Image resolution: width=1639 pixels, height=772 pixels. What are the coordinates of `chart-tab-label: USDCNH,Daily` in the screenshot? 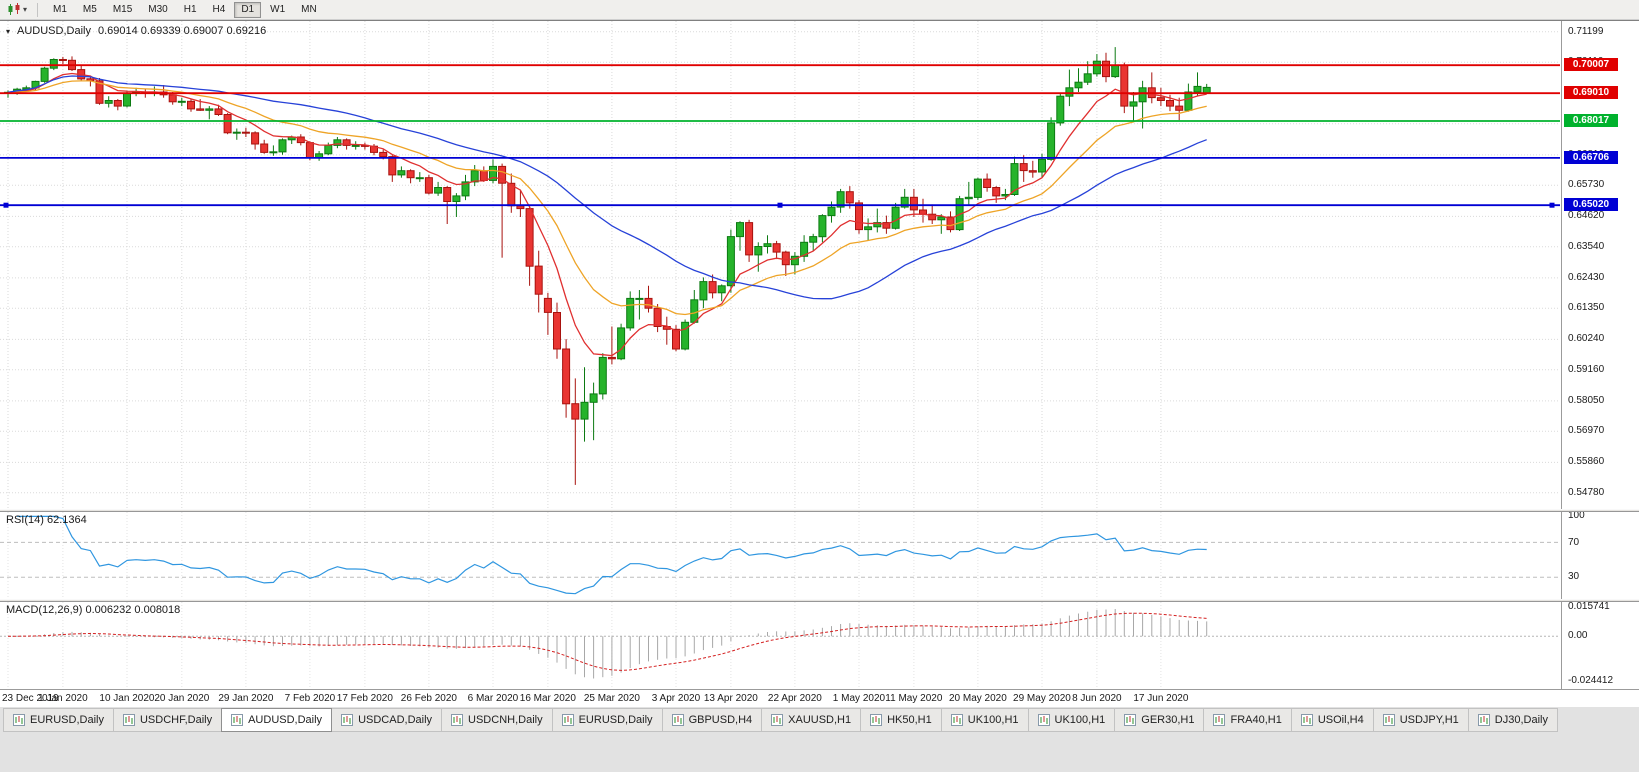 It's located at (505, 720).